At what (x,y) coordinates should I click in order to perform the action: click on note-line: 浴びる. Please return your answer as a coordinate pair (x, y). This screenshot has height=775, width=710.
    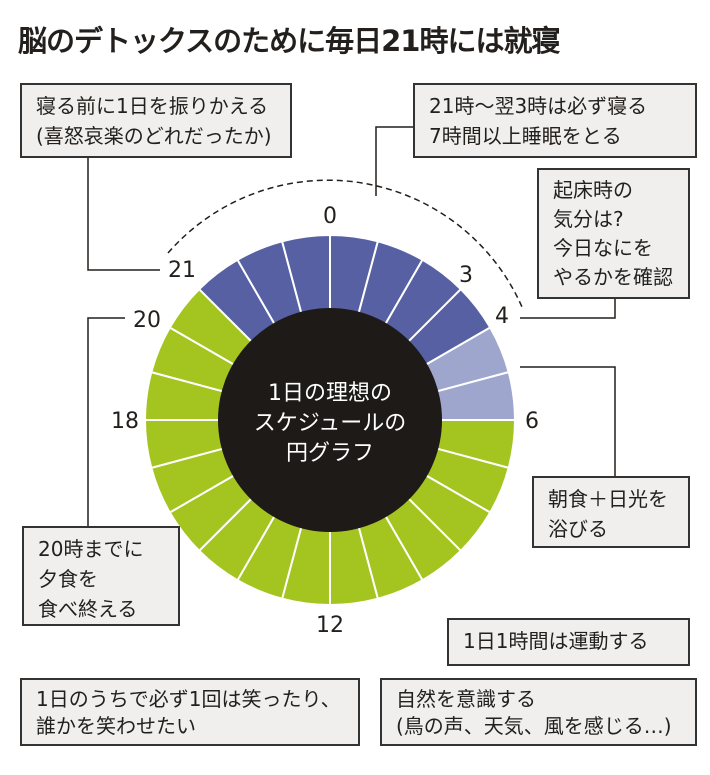
    Looking at the image, I should click on (578, 529).